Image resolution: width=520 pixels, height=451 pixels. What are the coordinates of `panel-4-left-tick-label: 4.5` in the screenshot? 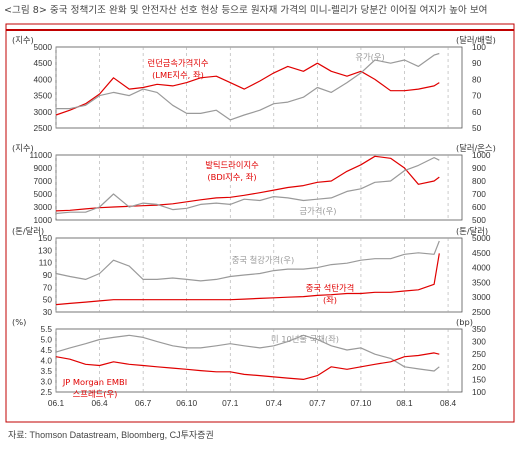 It's located at (46, 350).